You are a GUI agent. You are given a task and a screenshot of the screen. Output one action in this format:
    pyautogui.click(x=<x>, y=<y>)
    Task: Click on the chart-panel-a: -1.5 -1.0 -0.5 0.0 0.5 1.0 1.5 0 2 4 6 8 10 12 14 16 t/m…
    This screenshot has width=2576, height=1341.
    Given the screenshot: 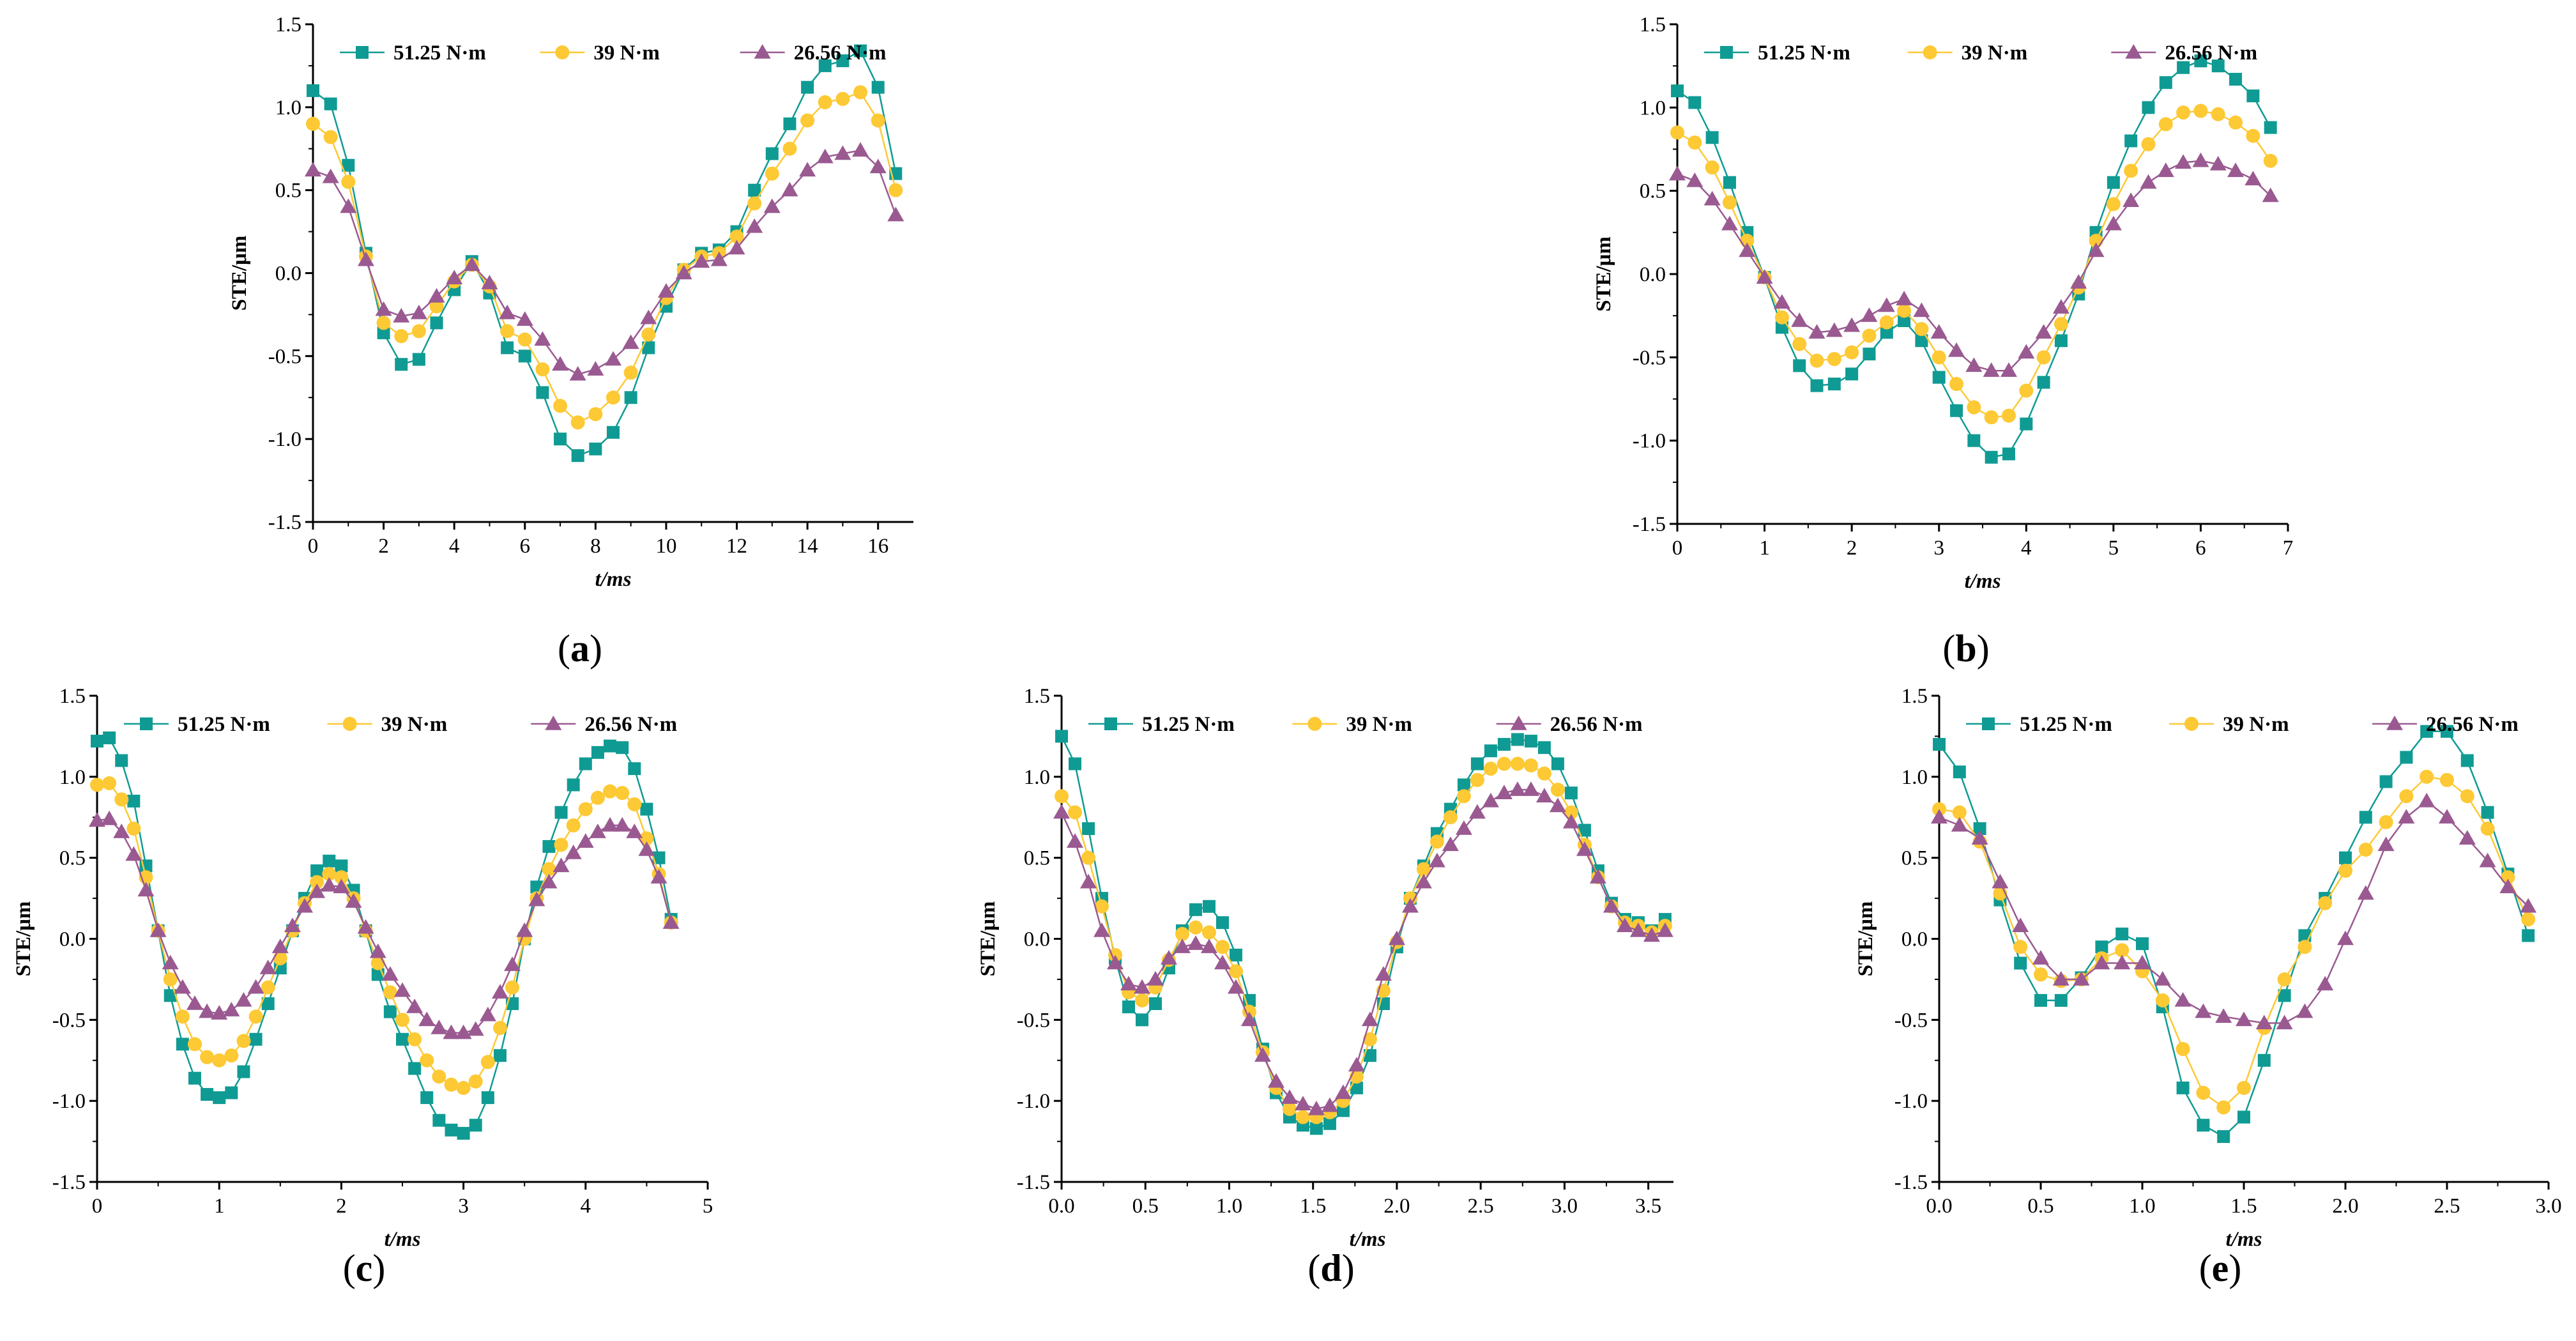 What is the action you would take?
    pyautogui.click(x=570, y=341)
    